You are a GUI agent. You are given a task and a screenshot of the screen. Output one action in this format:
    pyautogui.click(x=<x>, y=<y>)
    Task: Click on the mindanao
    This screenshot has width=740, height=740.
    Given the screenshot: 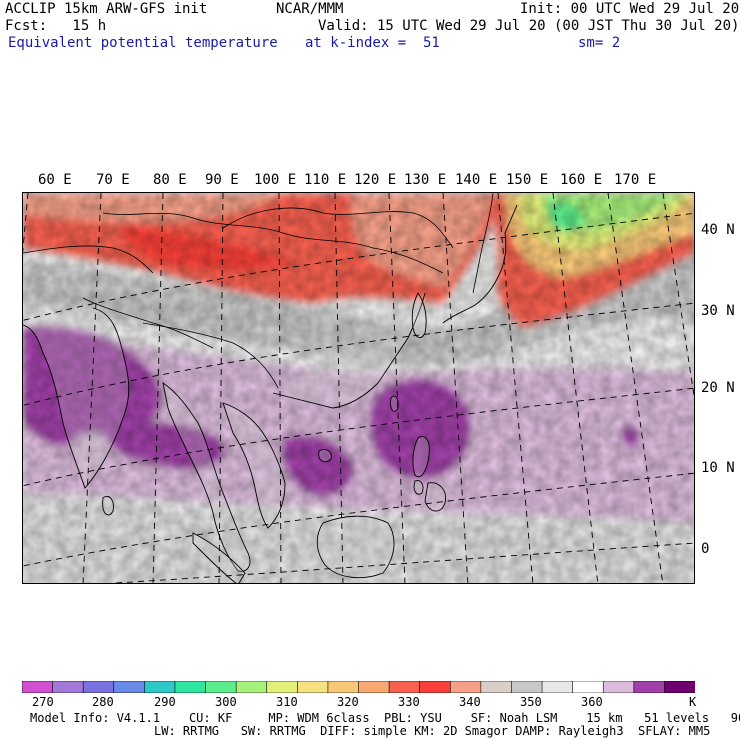 What is the action you would take?
    pyautogui.click(x=435, y=497)
    